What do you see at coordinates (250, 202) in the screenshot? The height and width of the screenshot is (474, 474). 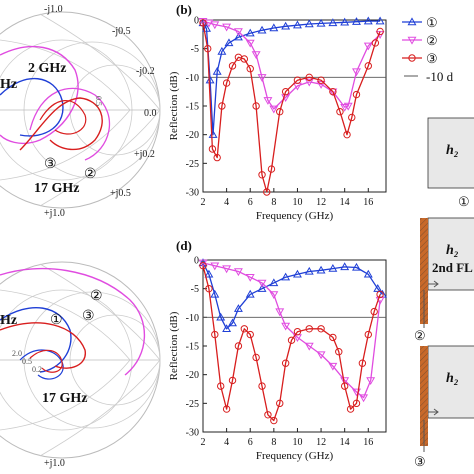 I see `x-tick-label: 6` at bounding box center [250, 202].